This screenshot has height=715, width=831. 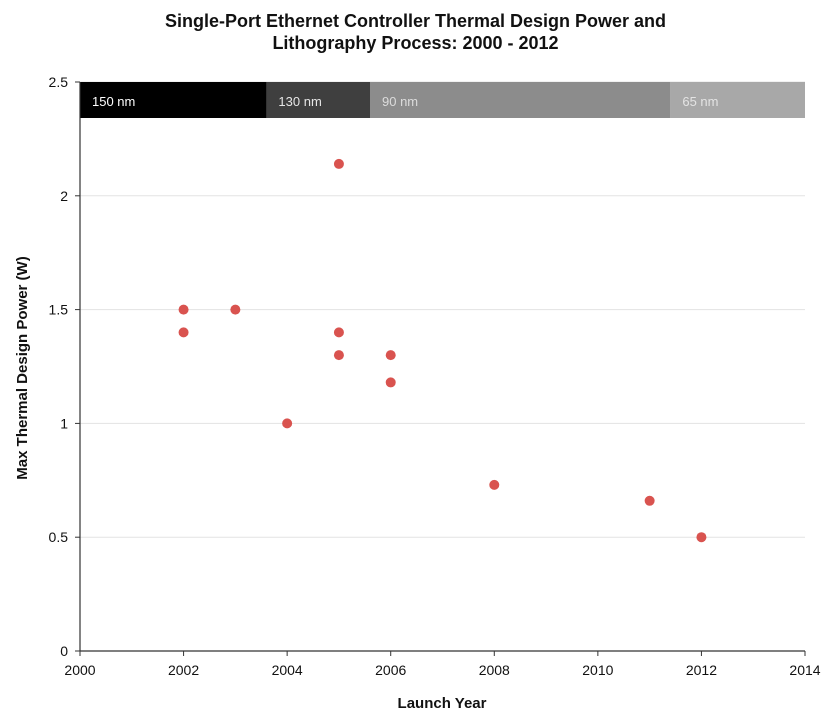 I want to click on x-tick-label-3: 2006, so click(x=390, y=670).